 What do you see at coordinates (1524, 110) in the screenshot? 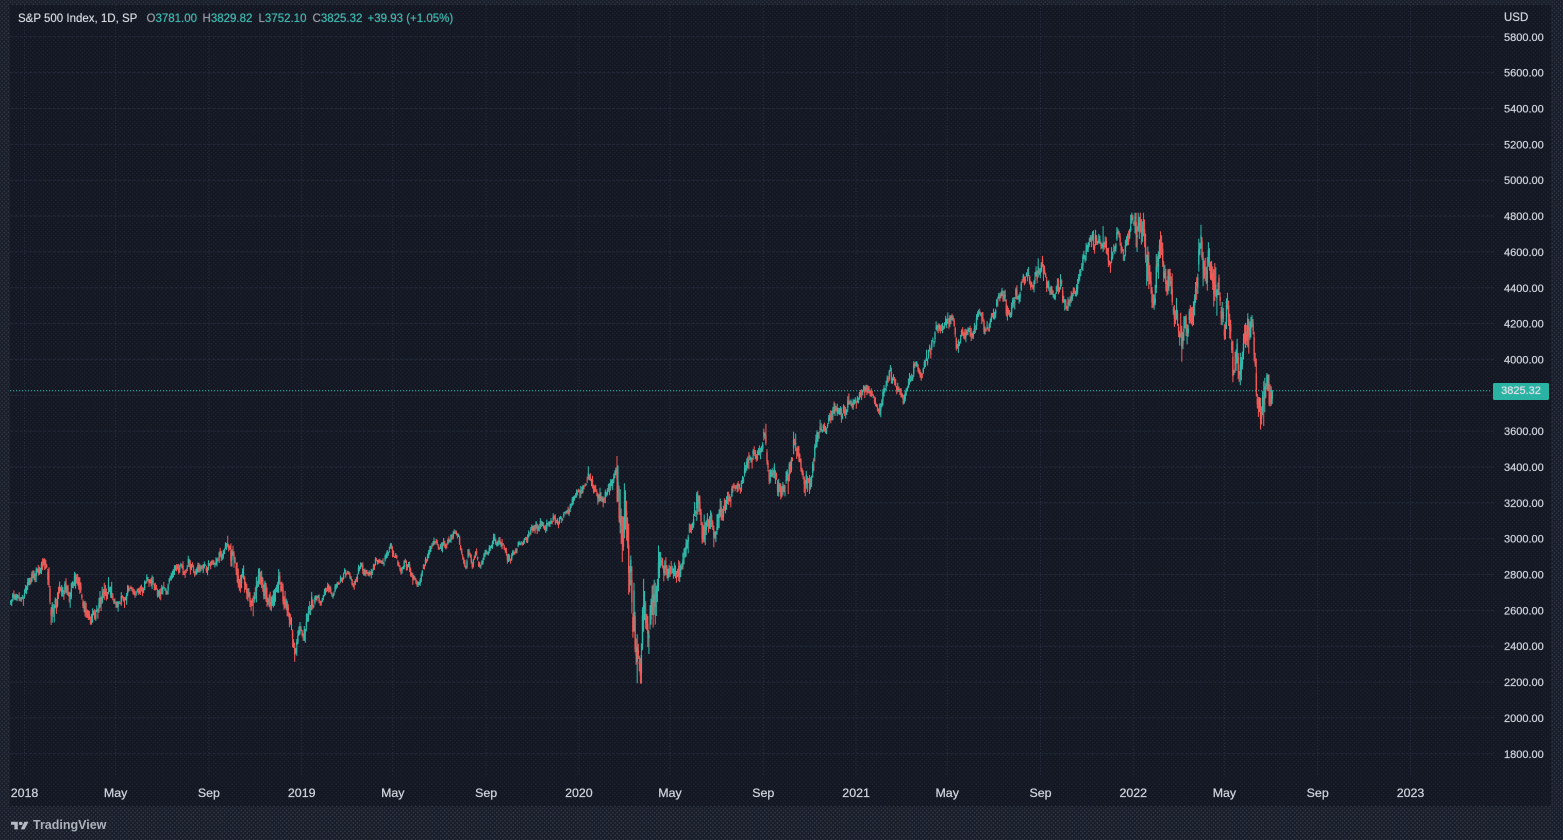
I see `svg-text: 5400.00` at bounding box center [1524, 110].